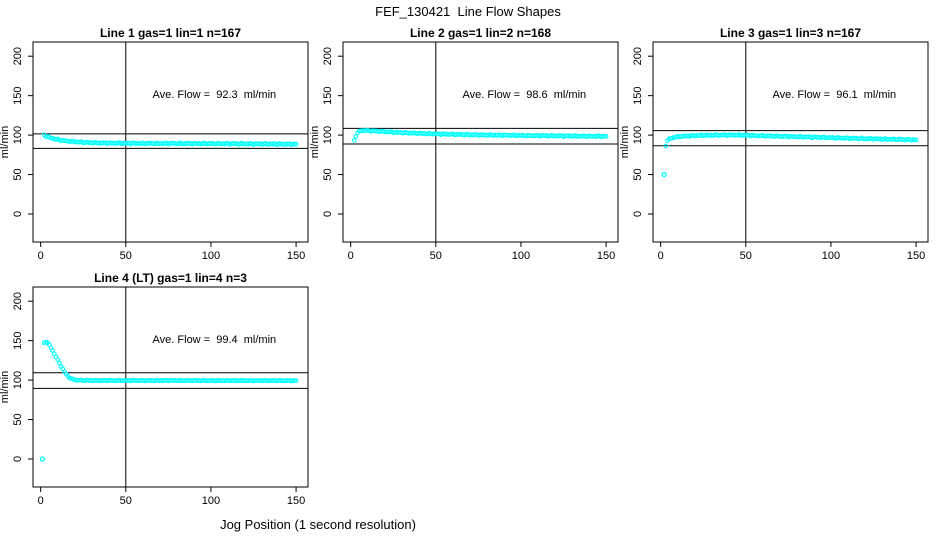 The width and height of the screenshot is (936, 540). What do you see at coordinates (170, 278) in the screenshot?
I see `subplot-title: Line 4 (LT) gas=1 lin=4 n=3` at bounding box center [170, 278].